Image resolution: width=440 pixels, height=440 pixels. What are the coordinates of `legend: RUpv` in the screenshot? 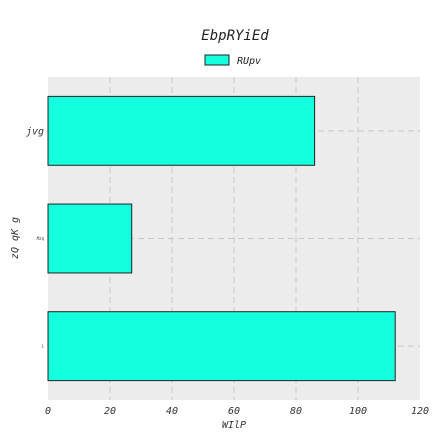 It's located at (232, 60).